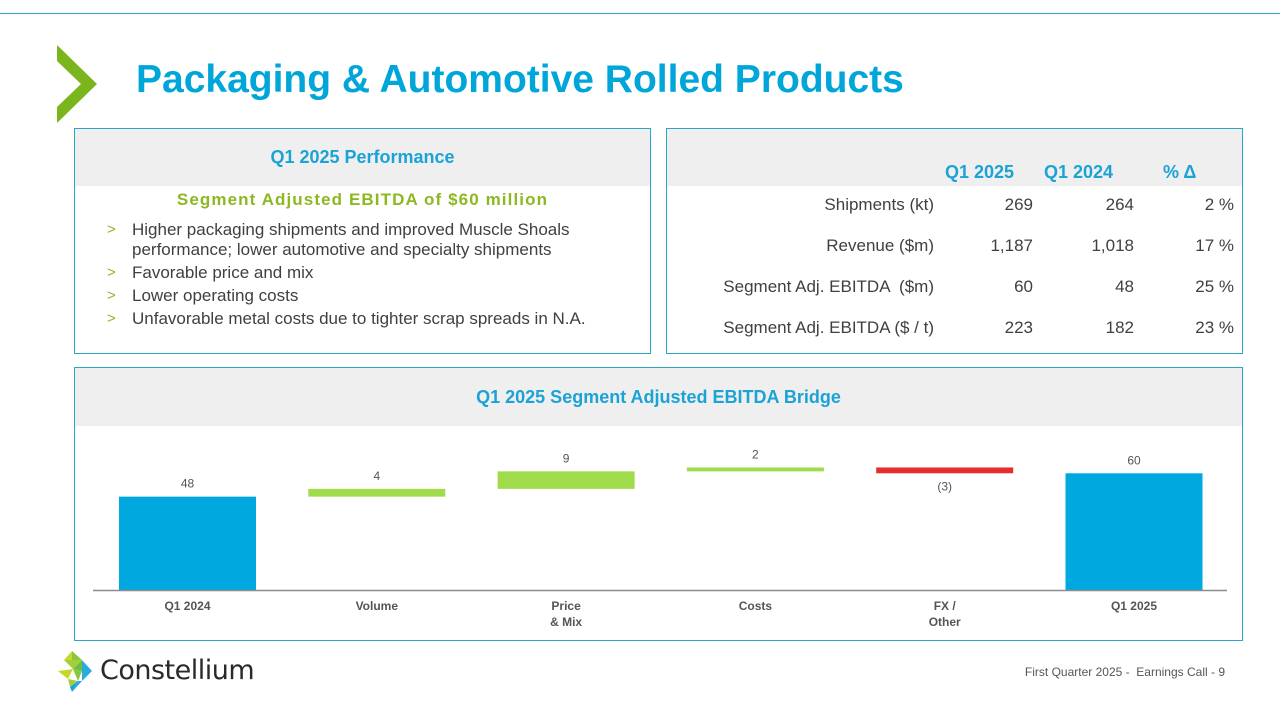  I want to click on category-label: Volume, so click(377, 606).